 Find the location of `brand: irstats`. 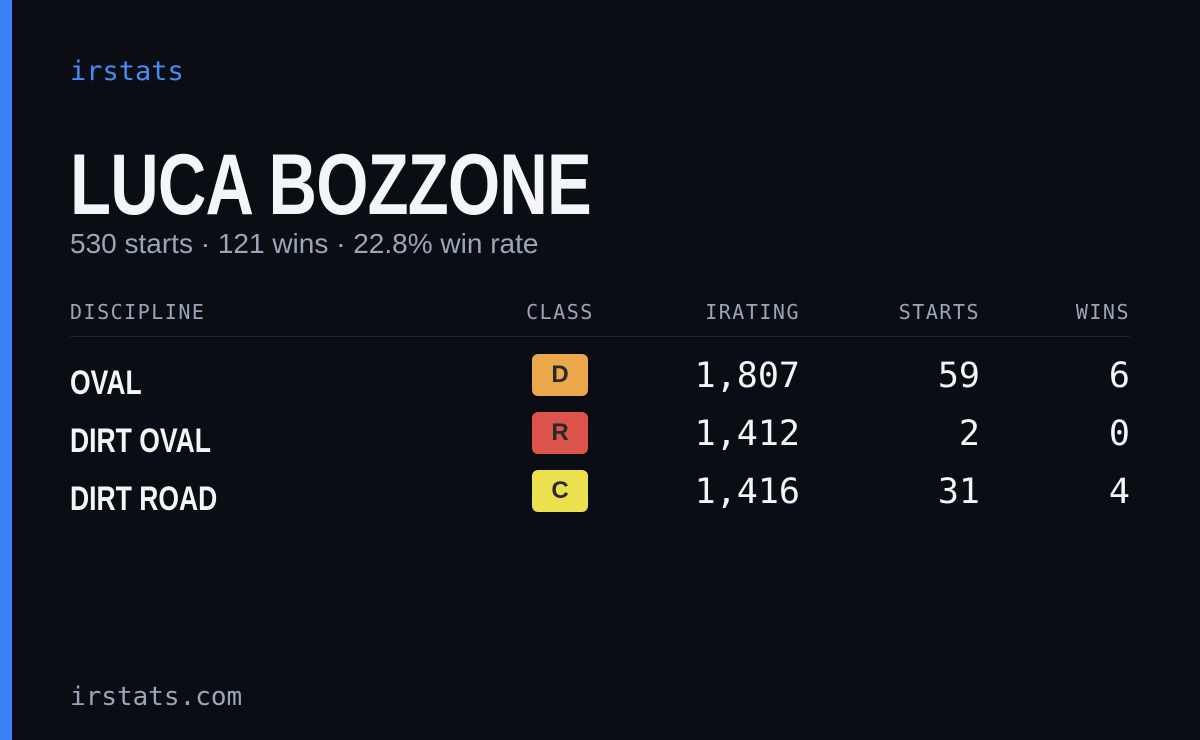

brand: irstats is located at coordinates (127, 71).